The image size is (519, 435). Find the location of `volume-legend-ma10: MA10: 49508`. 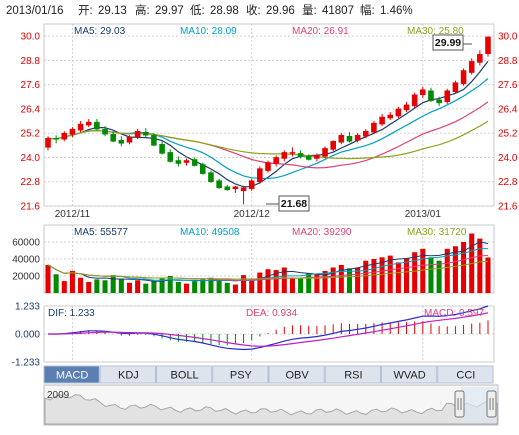

volume-legend-ma10: MA10: 49508 is located at coordinates (210, 232).